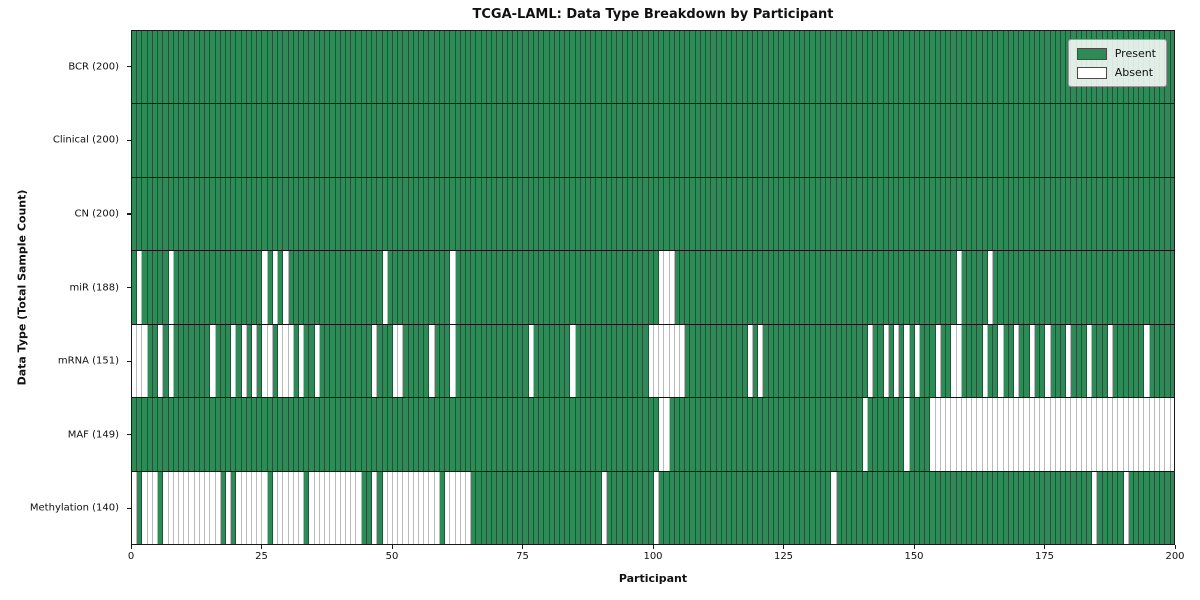 Image resolution: width=1200 pixels, height=600 pixels. I want to click on heatmap-row-Methylation, so click(653, 507).